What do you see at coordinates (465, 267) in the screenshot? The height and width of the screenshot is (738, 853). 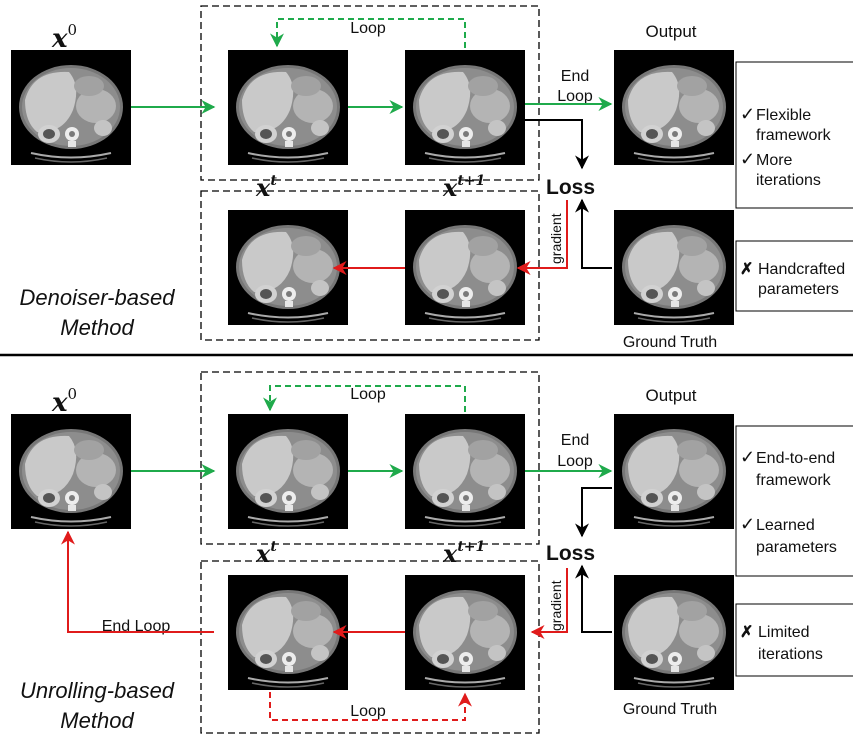 I see `top-xt1-image` at bounding box center [465, 267].